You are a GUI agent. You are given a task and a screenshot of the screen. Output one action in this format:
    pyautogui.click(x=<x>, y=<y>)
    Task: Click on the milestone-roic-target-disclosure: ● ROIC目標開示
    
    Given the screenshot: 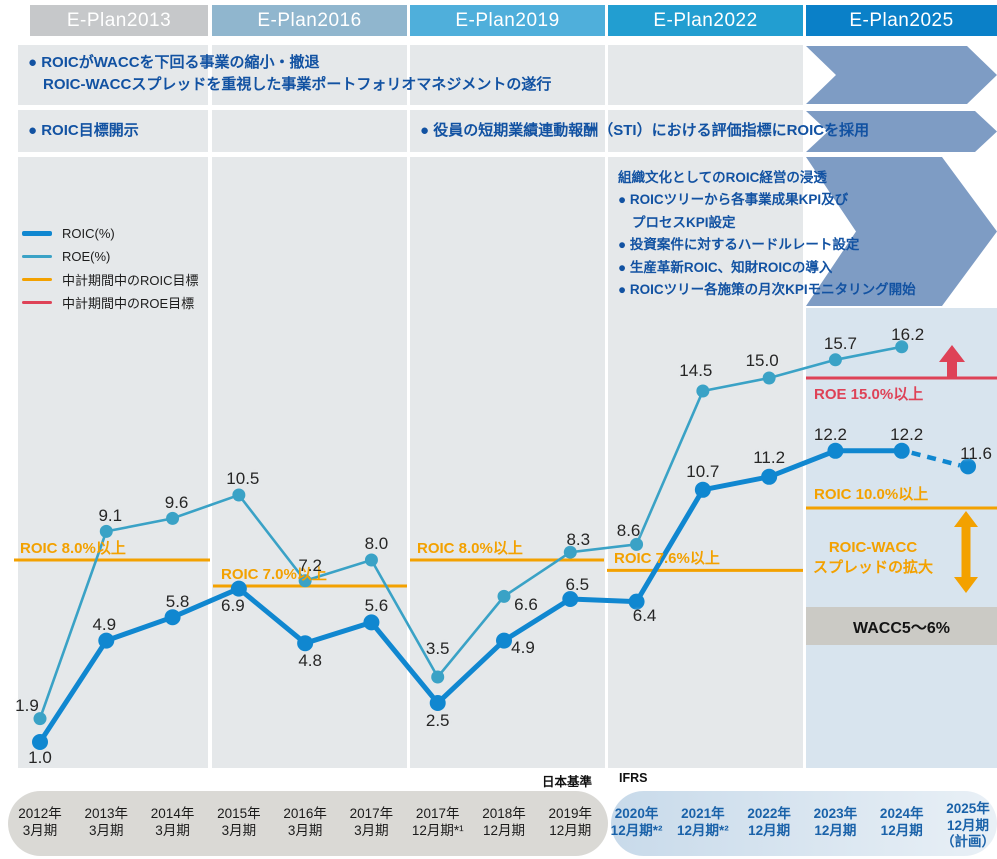 What is the action you would take?
    pyautogui.click(x=83, y=130)
    